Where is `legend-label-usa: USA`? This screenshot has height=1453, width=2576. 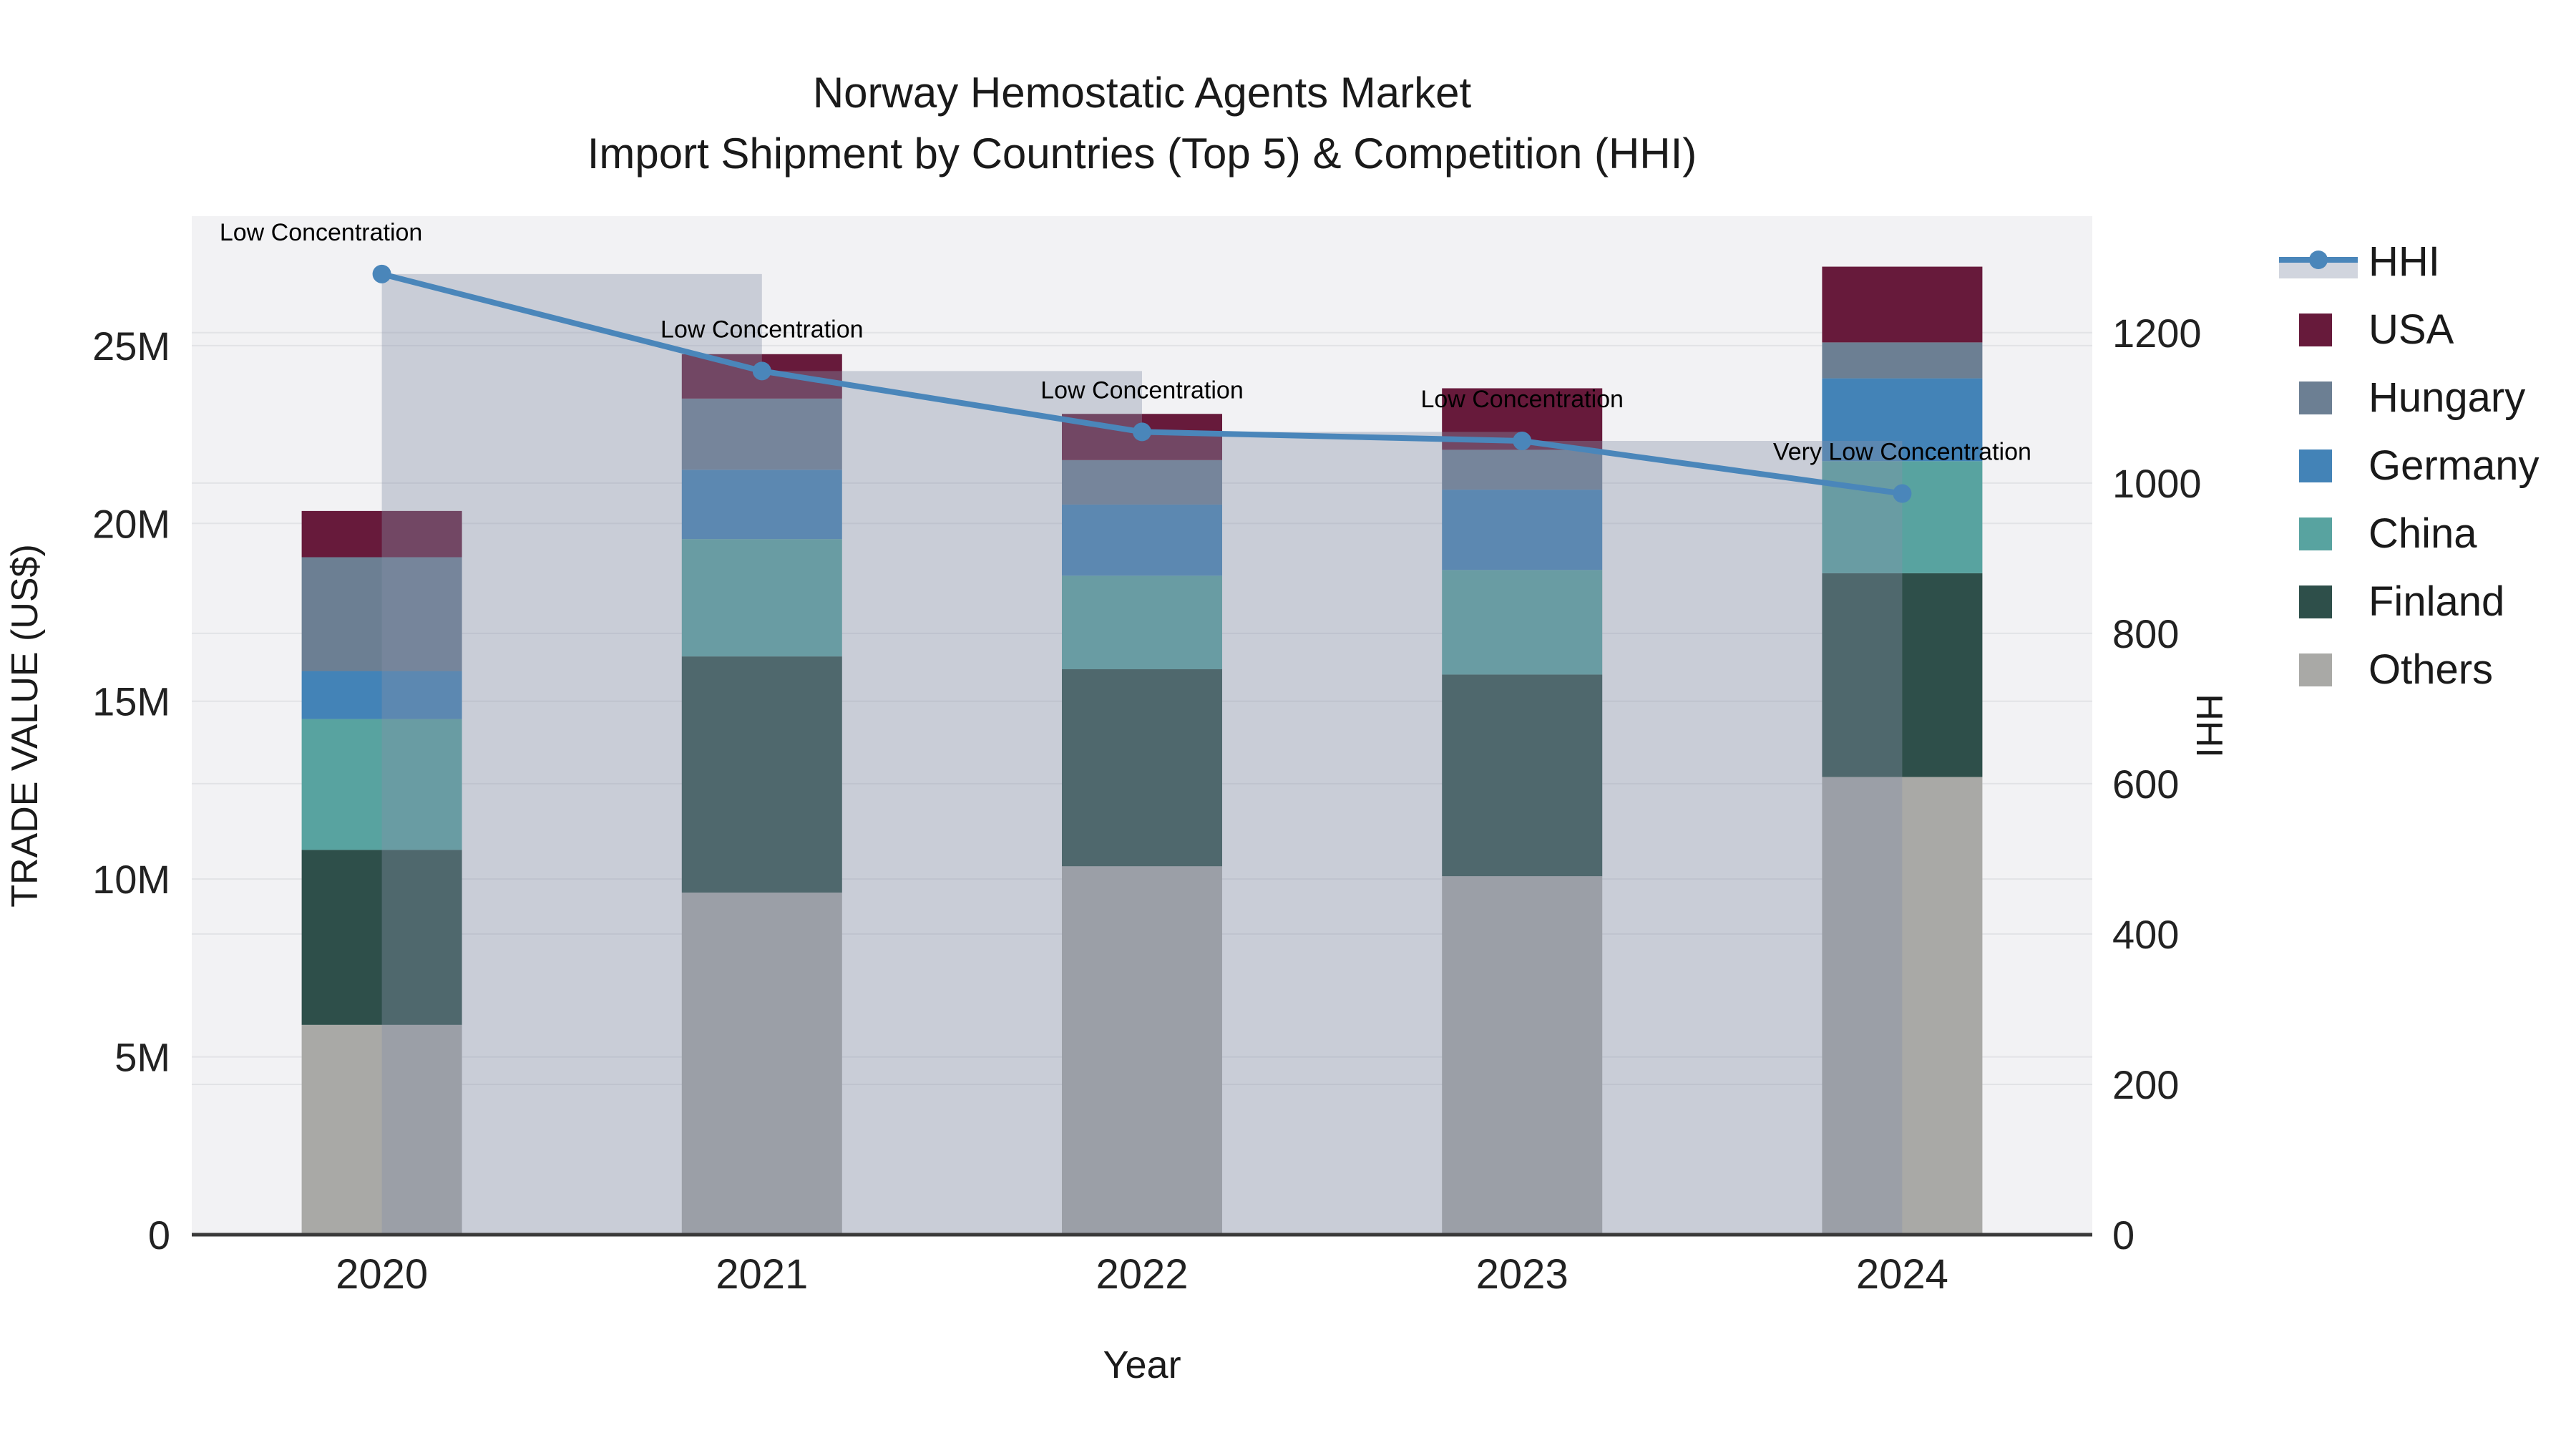
legend-label-usa: USA is located at coordinates (2411, 329).